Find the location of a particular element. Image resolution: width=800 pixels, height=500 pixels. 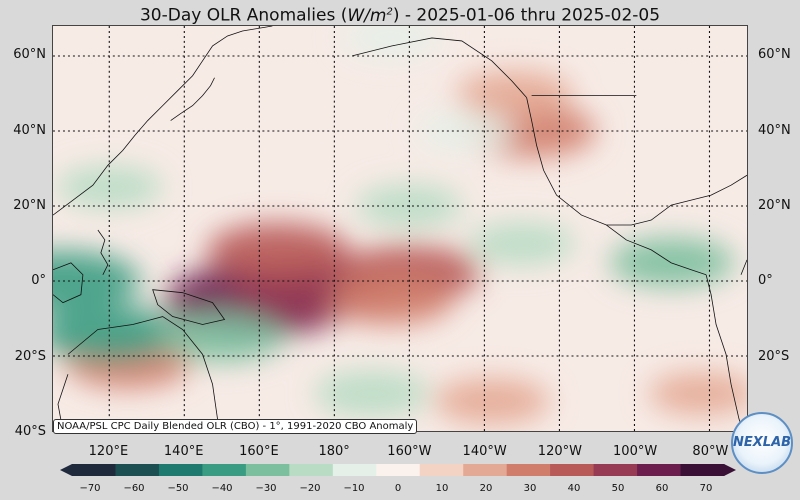

borneo-coast is located at coordinates (68, 283).